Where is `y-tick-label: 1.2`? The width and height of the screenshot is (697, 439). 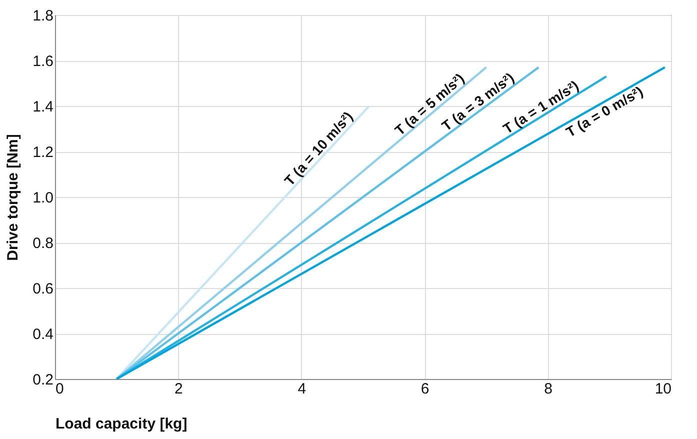
y-tick-label: 1.2 is located at coordinates (43, 152).